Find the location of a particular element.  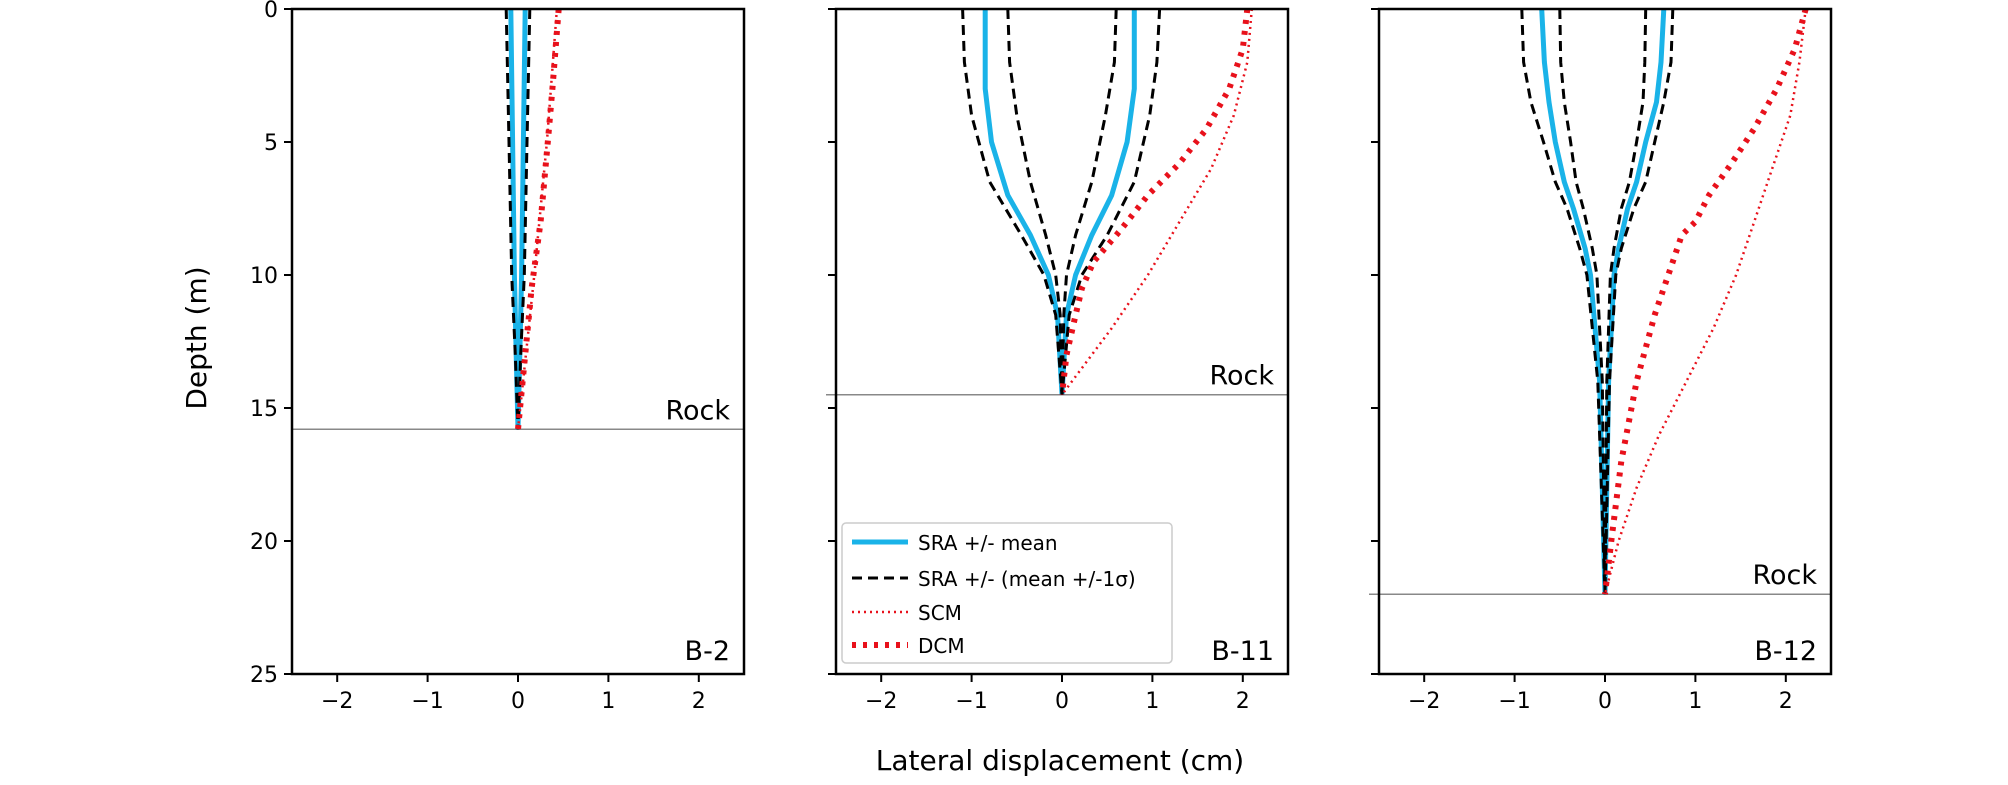

legend-box is located at coordinates (1007, 593).